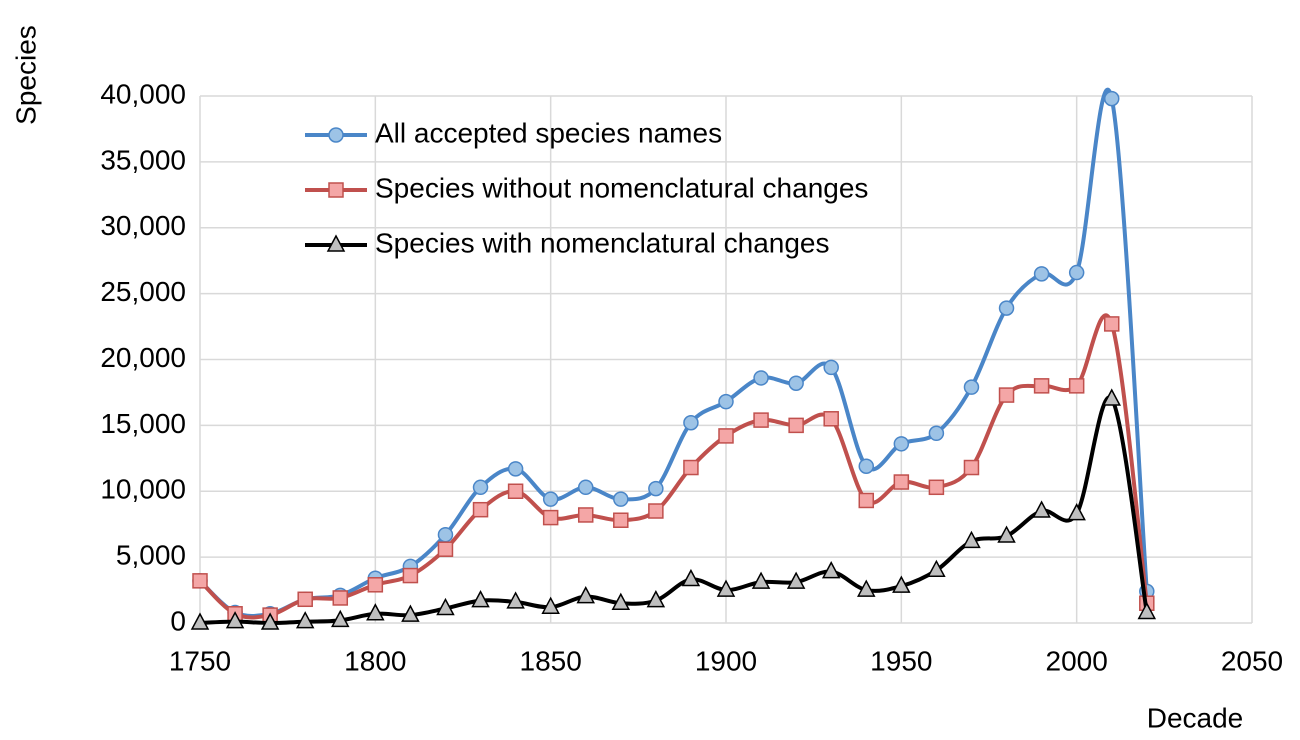  What do you see at coordinates (143, 291) in the screenshot?
I see `y-tick-label: 25,000` at bounding box center [143, 291].